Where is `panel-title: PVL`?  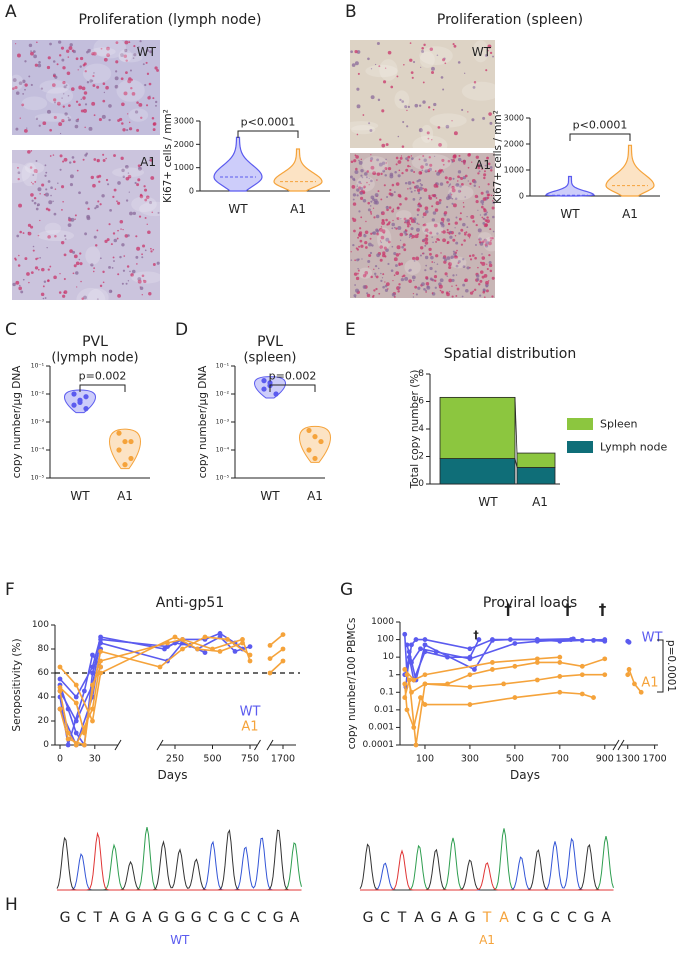 panel-title: PVL is located at coordinates (270, 342).